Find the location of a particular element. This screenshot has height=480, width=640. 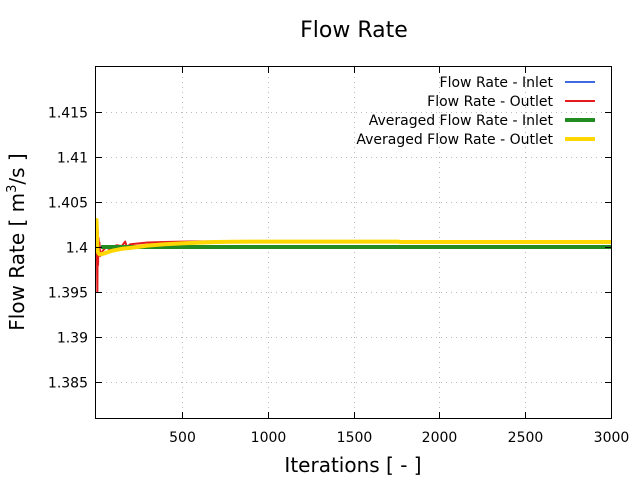

x-axis-label: Iterations [ - ] is located at coordinates (352, 465).